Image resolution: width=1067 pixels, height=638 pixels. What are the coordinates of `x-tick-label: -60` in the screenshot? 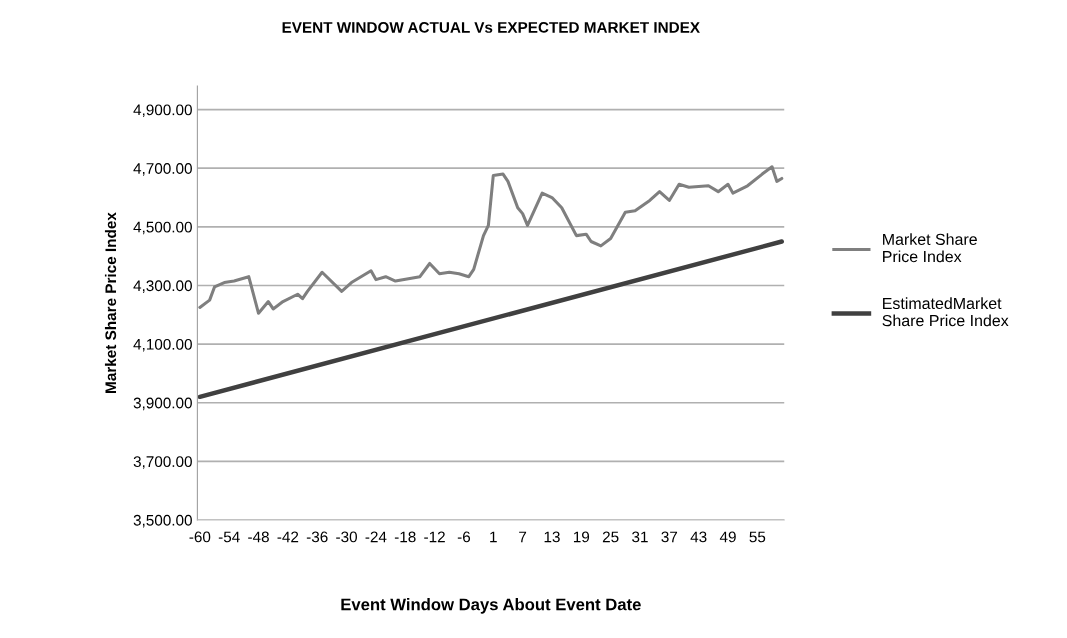 It's located at (200, 537).